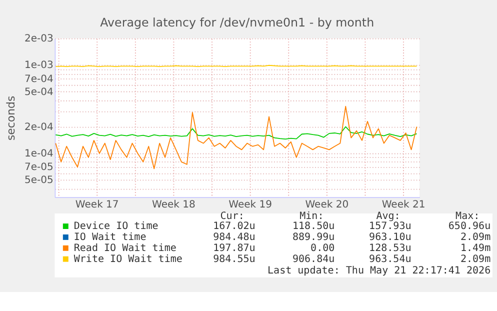 This screenshot has width=497, height=311. Describe the element at coordinates (125, 248) in the screenshot. I see `legend-label: Read IO Wait time` at that location.